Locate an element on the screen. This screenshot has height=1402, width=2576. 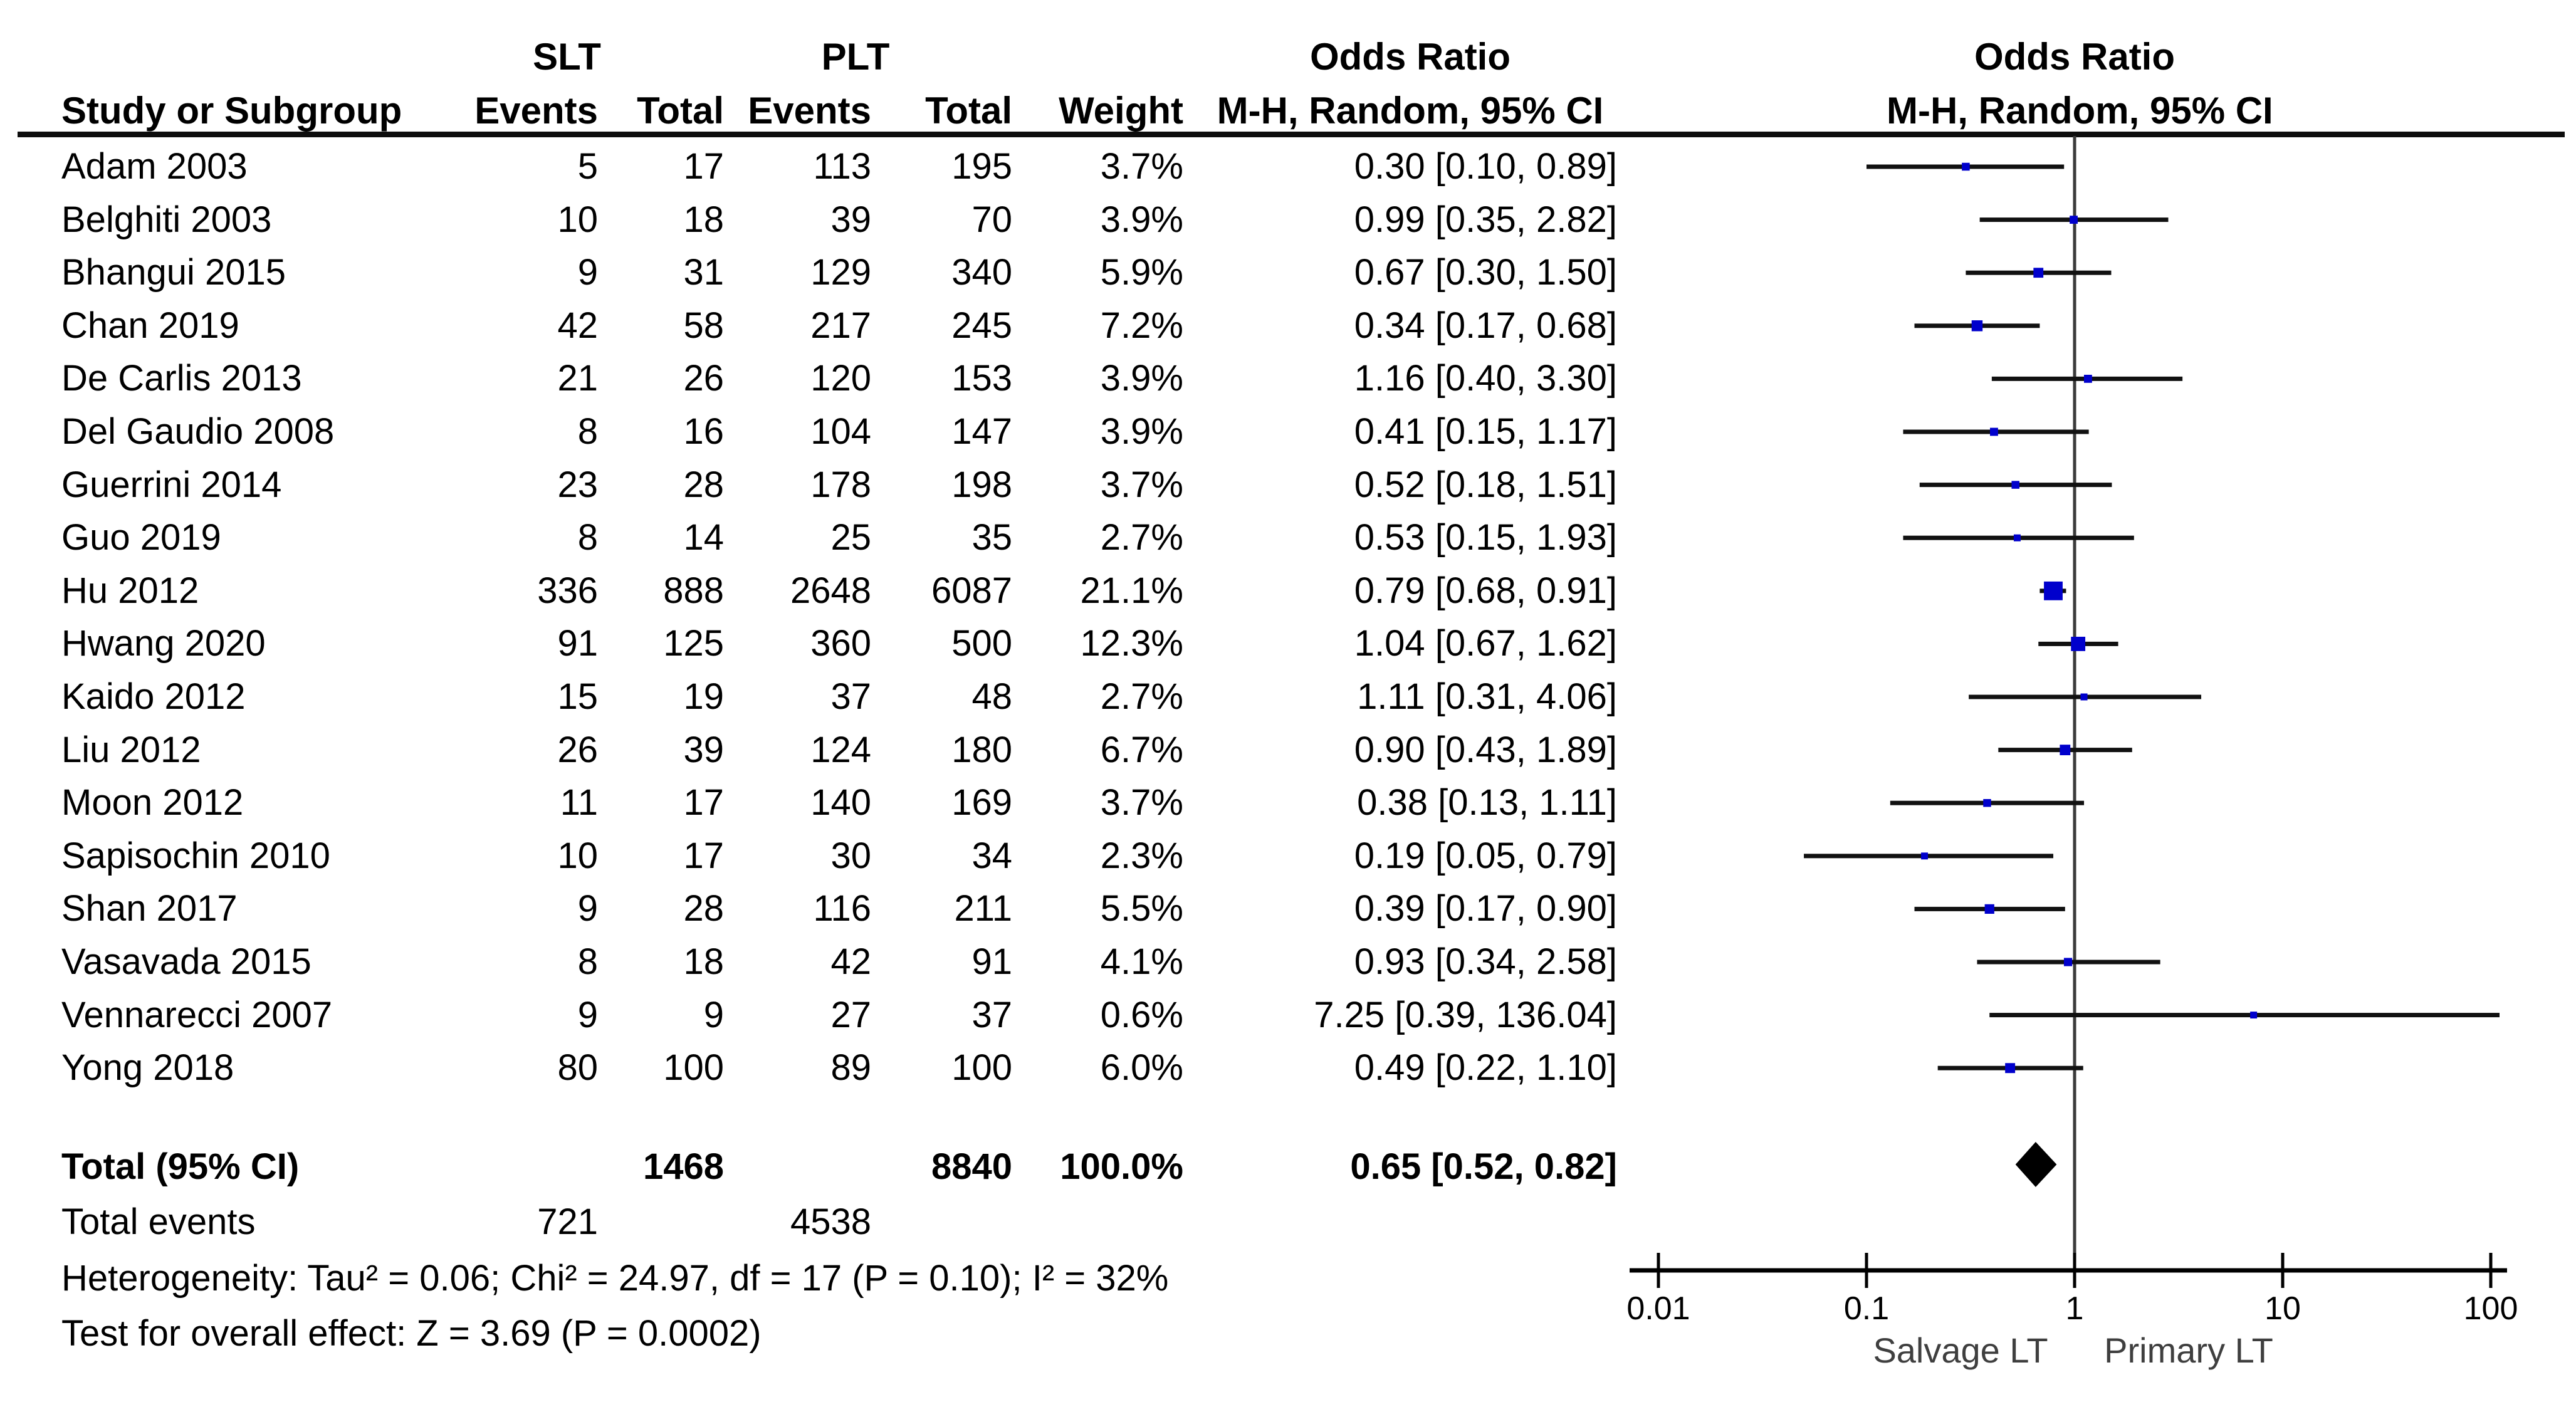
cell-or-ci: 0.52 [0.18, 1.51] is located at coordinates (1485, 485).